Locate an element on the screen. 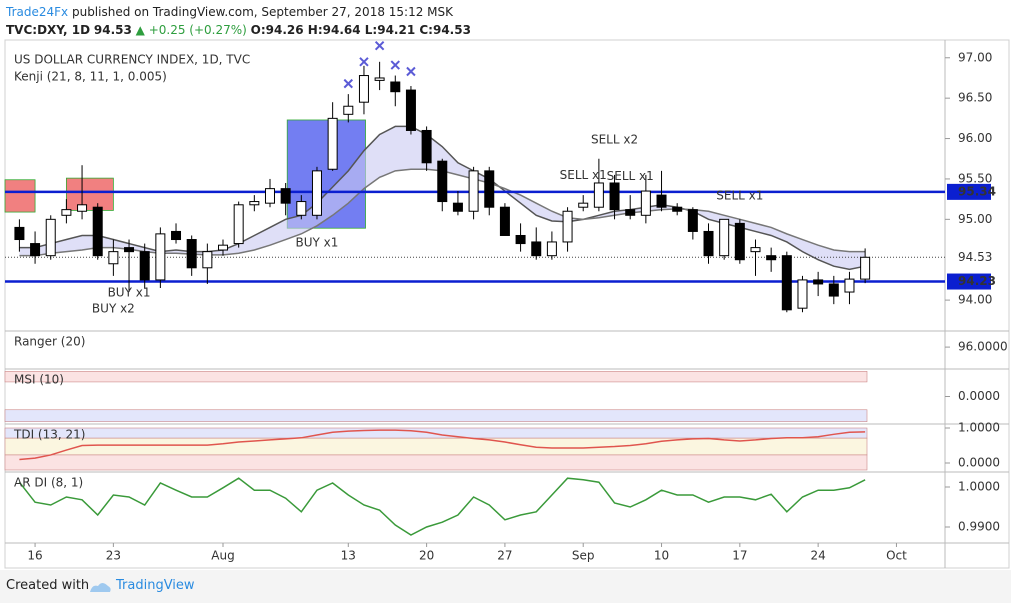 The height and width of the screenshot is (603, 1011). pane-title: MSI (10) is located at coordinates (39, 380).